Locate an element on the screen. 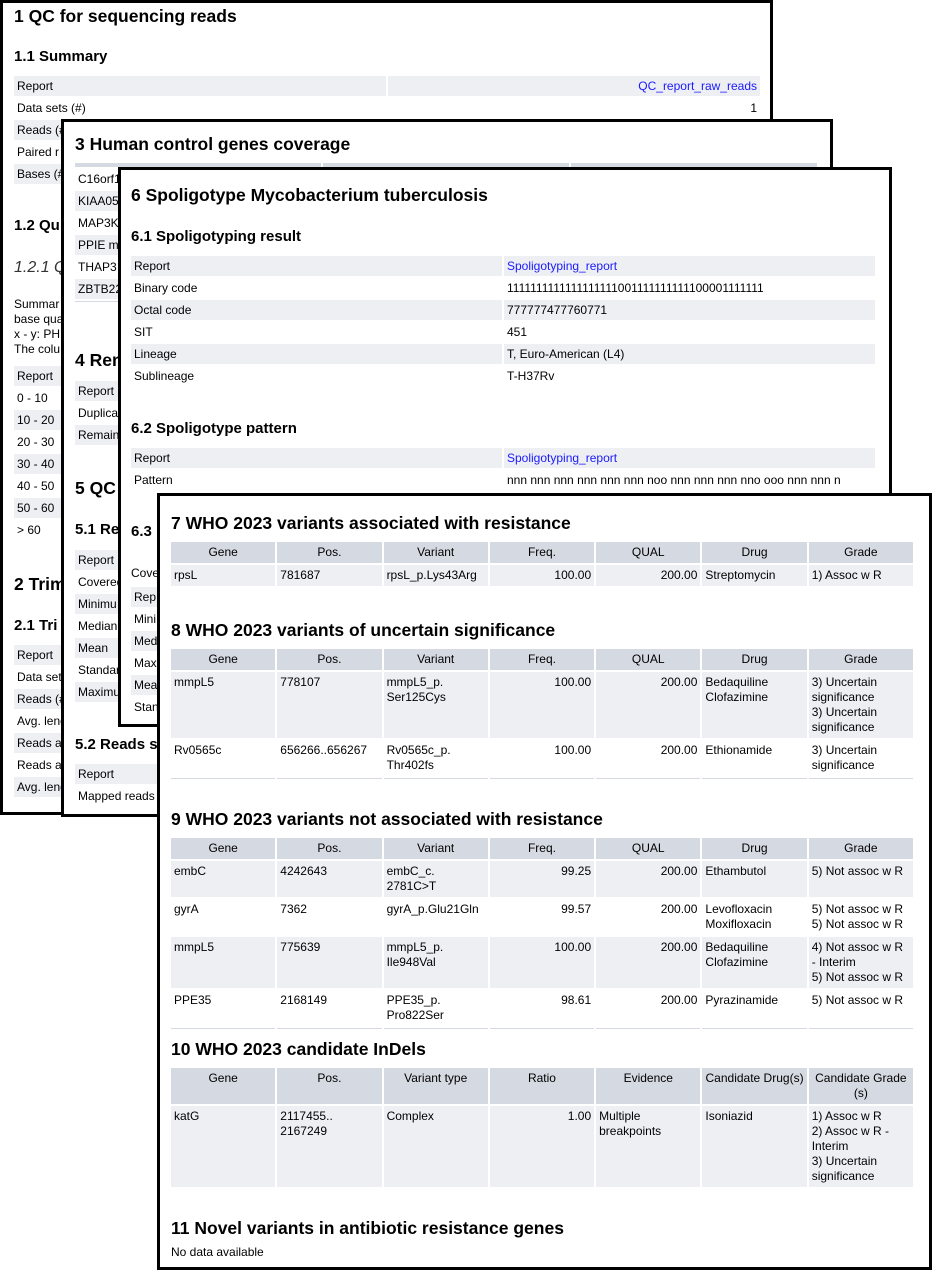 Image resolution: width=936 pixels, height=1274 pixels. table-cell: 7362 is located at coordinates (293, 909).